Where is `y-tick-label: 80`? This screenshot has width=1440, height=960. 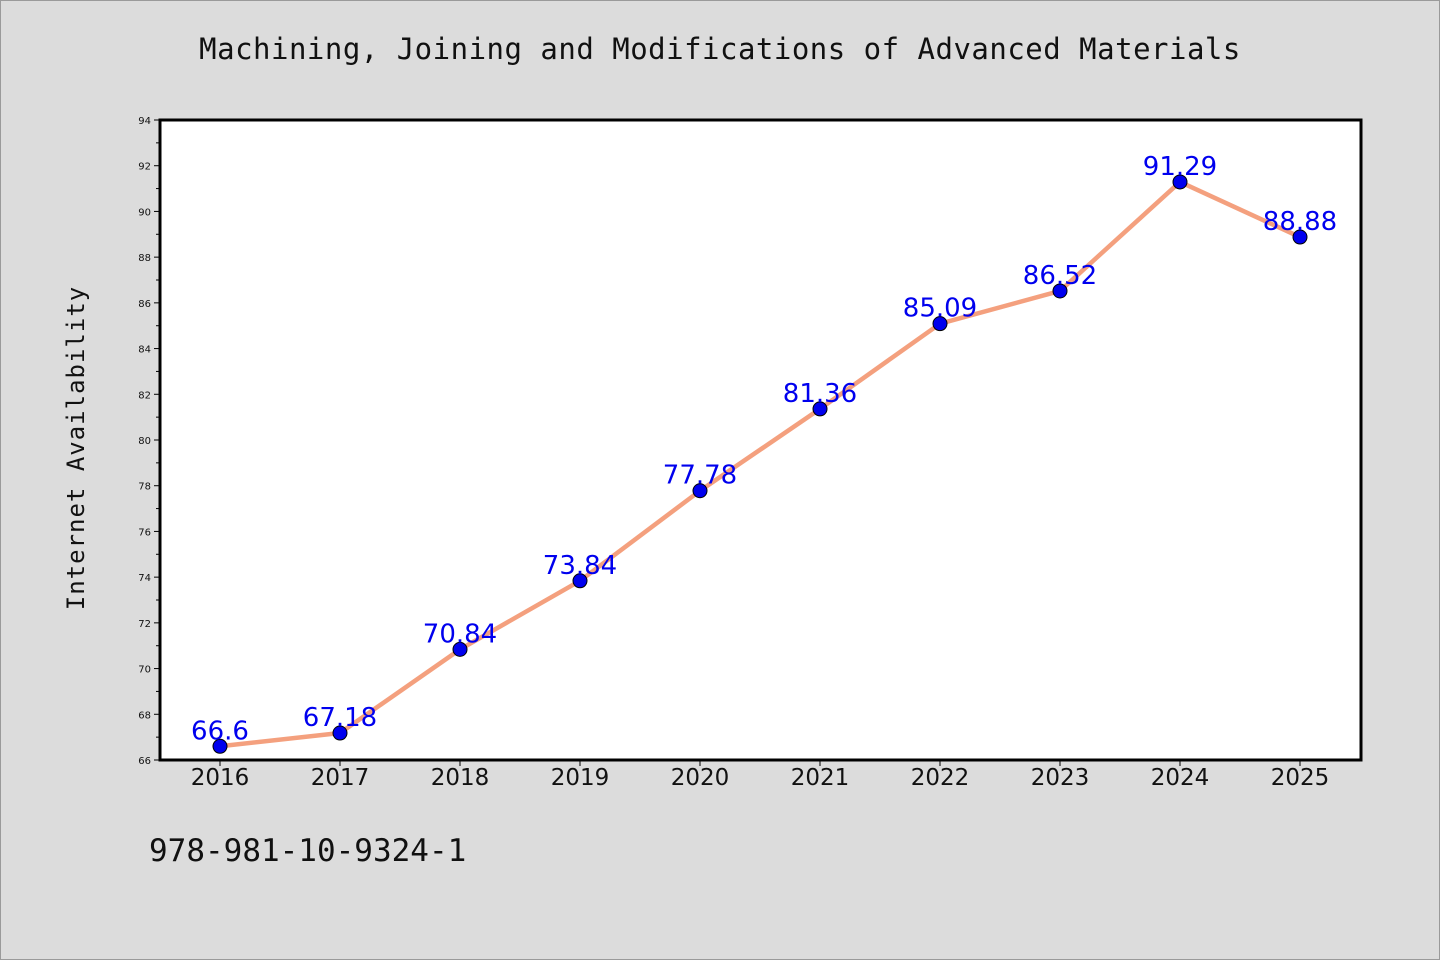
y-tick-label: 80 is located at coordinates (144, 441).